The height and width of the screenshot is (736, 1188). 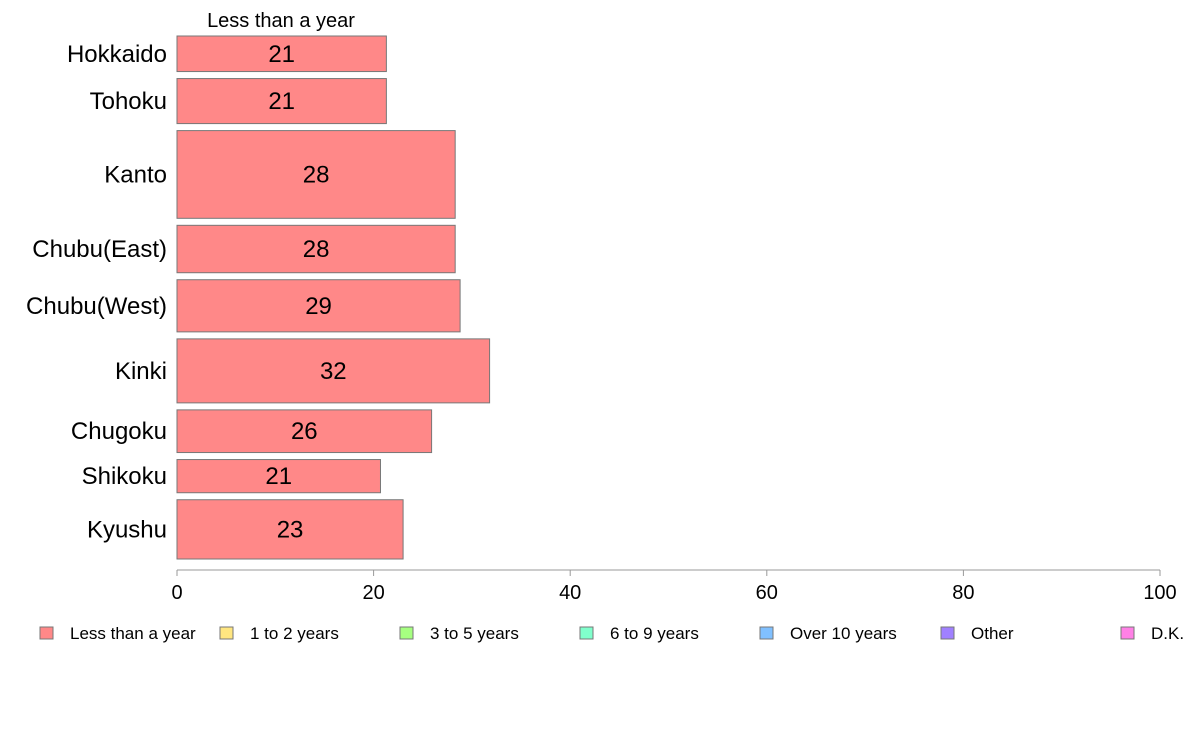 I want to click on legend-label: 1 to 2 years, so click(x=294, y=633).